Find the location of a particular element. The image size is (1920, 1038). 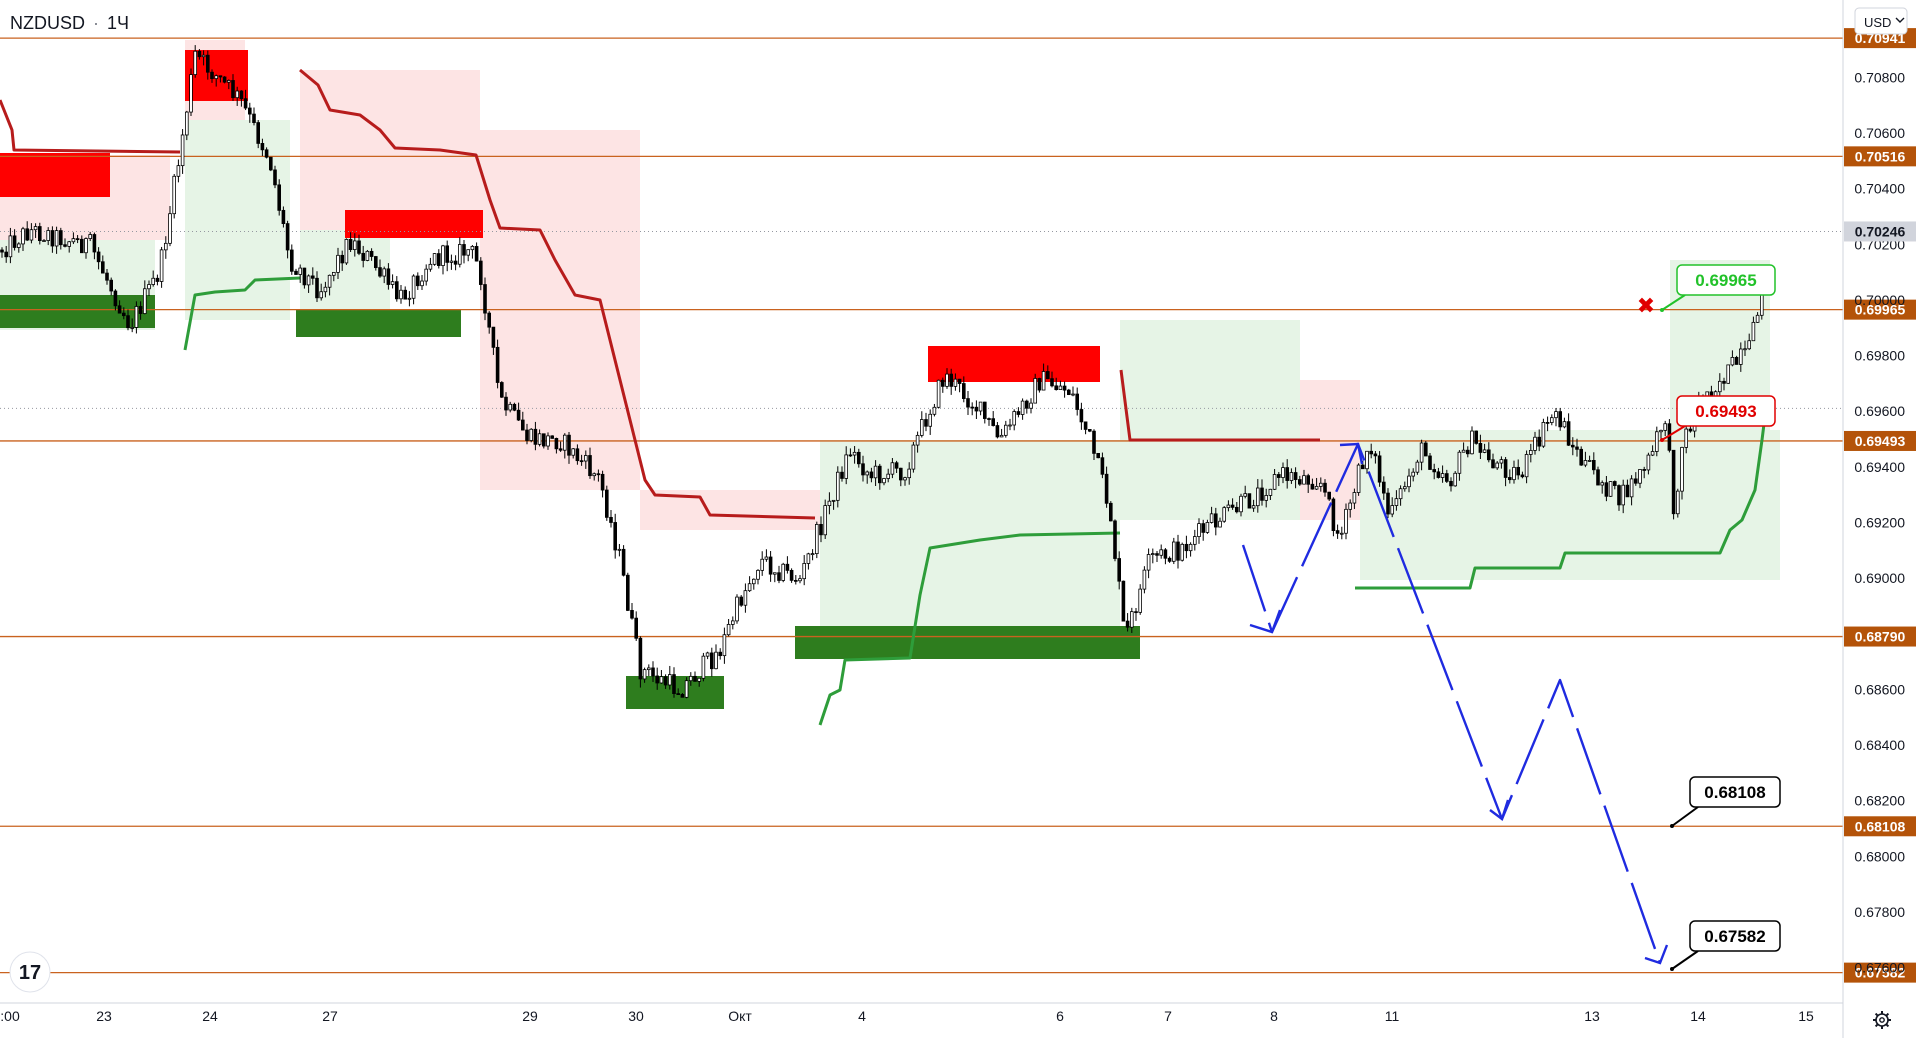

cross-marker-icon: ✖ is located at coordinates (1646, 306).